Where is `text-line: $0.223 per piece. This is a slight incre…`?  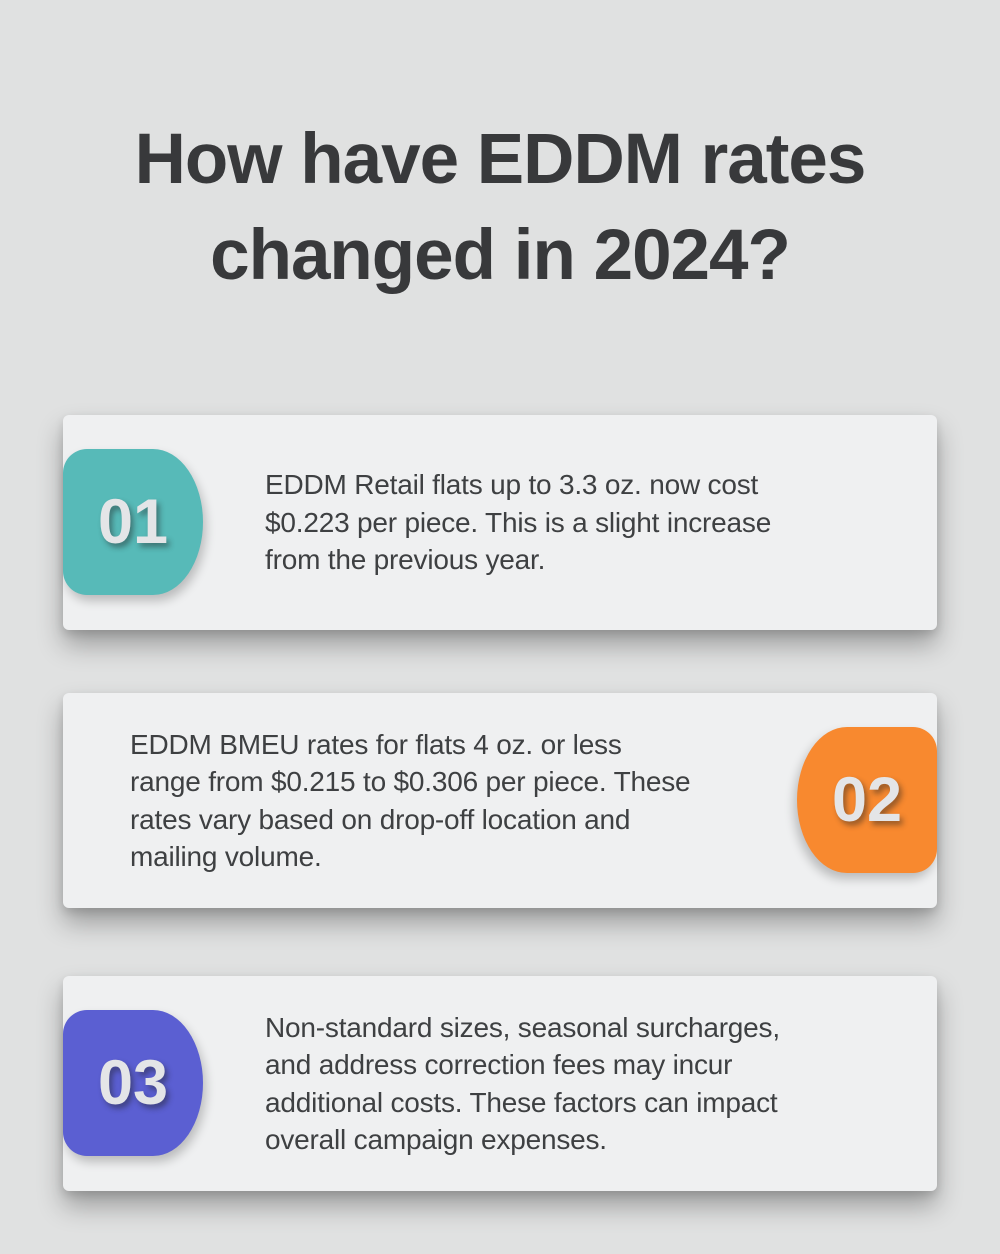
text-line: $0.223 per piece. This is a slight incre… is located at coordinates (518, 522).